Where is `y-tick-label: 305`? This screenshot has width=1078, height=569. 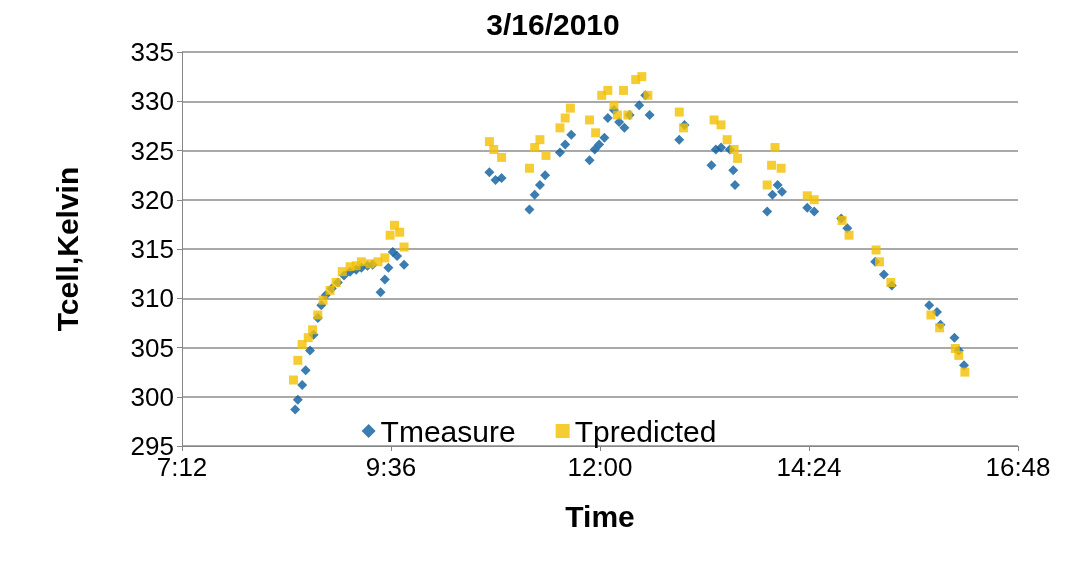
y-tick-label: 305 is located at coordinates (152, 347).